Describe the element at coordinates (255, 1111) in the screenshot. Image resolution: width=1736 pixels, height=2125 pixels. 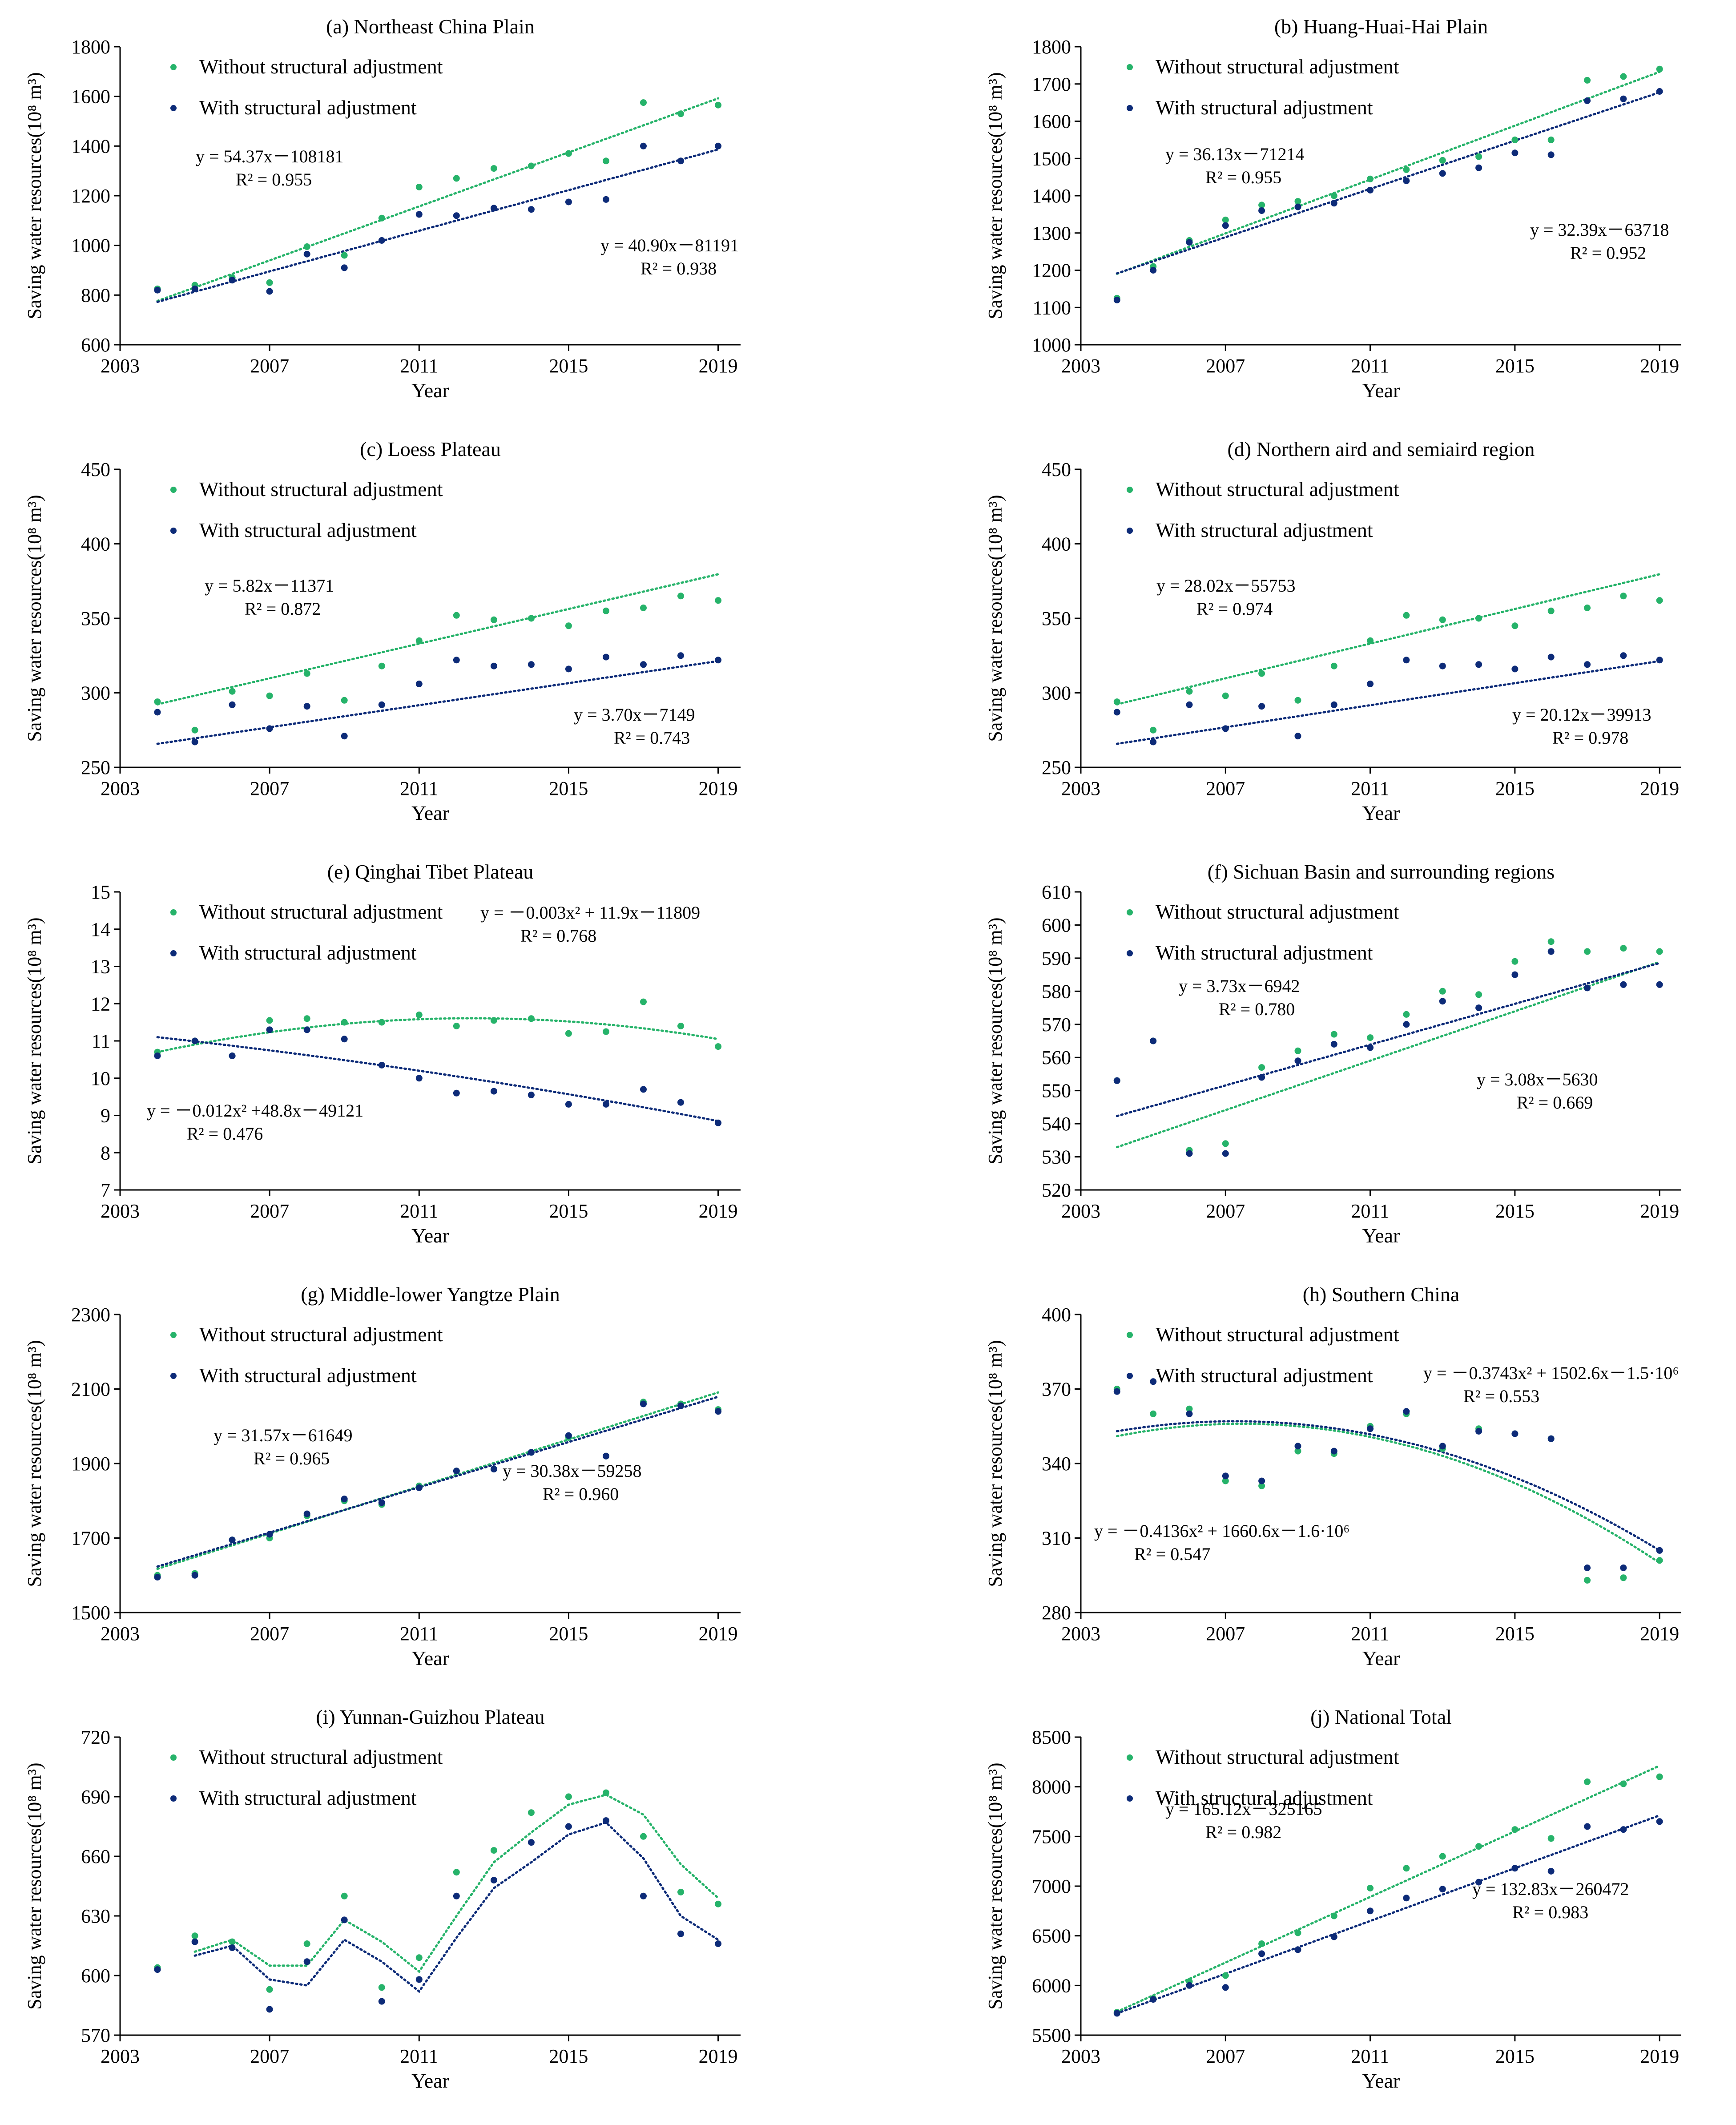
I see `trend-equation: y = －0.012x² +48.8x－49121` at that location.